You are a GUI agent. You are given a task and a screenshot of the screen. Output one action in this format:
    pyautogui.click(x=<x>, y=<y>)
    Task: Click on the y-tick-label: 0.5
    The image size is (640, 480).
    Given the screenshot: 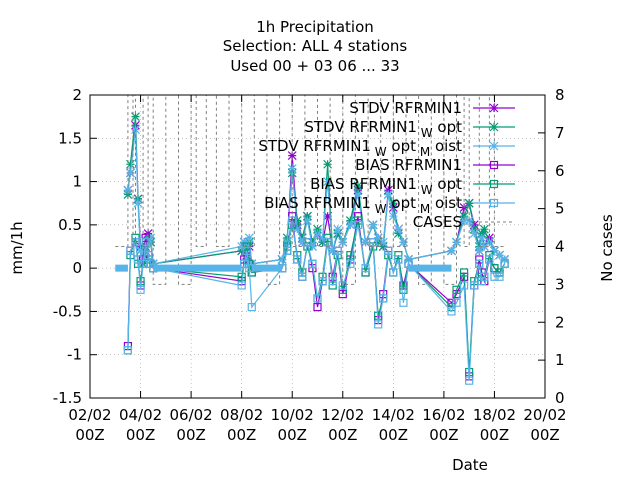 What is the action you would take?
    pyautogui.click(x=70, y=225)
    